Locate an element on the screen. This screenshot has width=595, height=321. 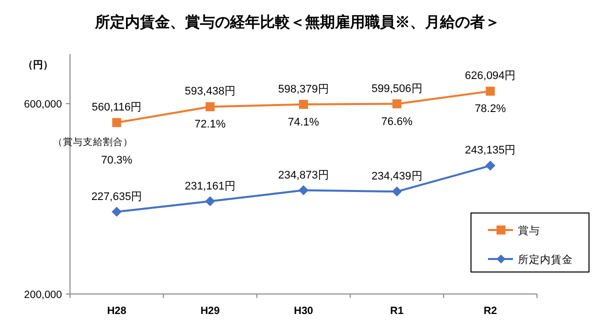
data-label: 626,094円 is located at coordinates (490, 76).